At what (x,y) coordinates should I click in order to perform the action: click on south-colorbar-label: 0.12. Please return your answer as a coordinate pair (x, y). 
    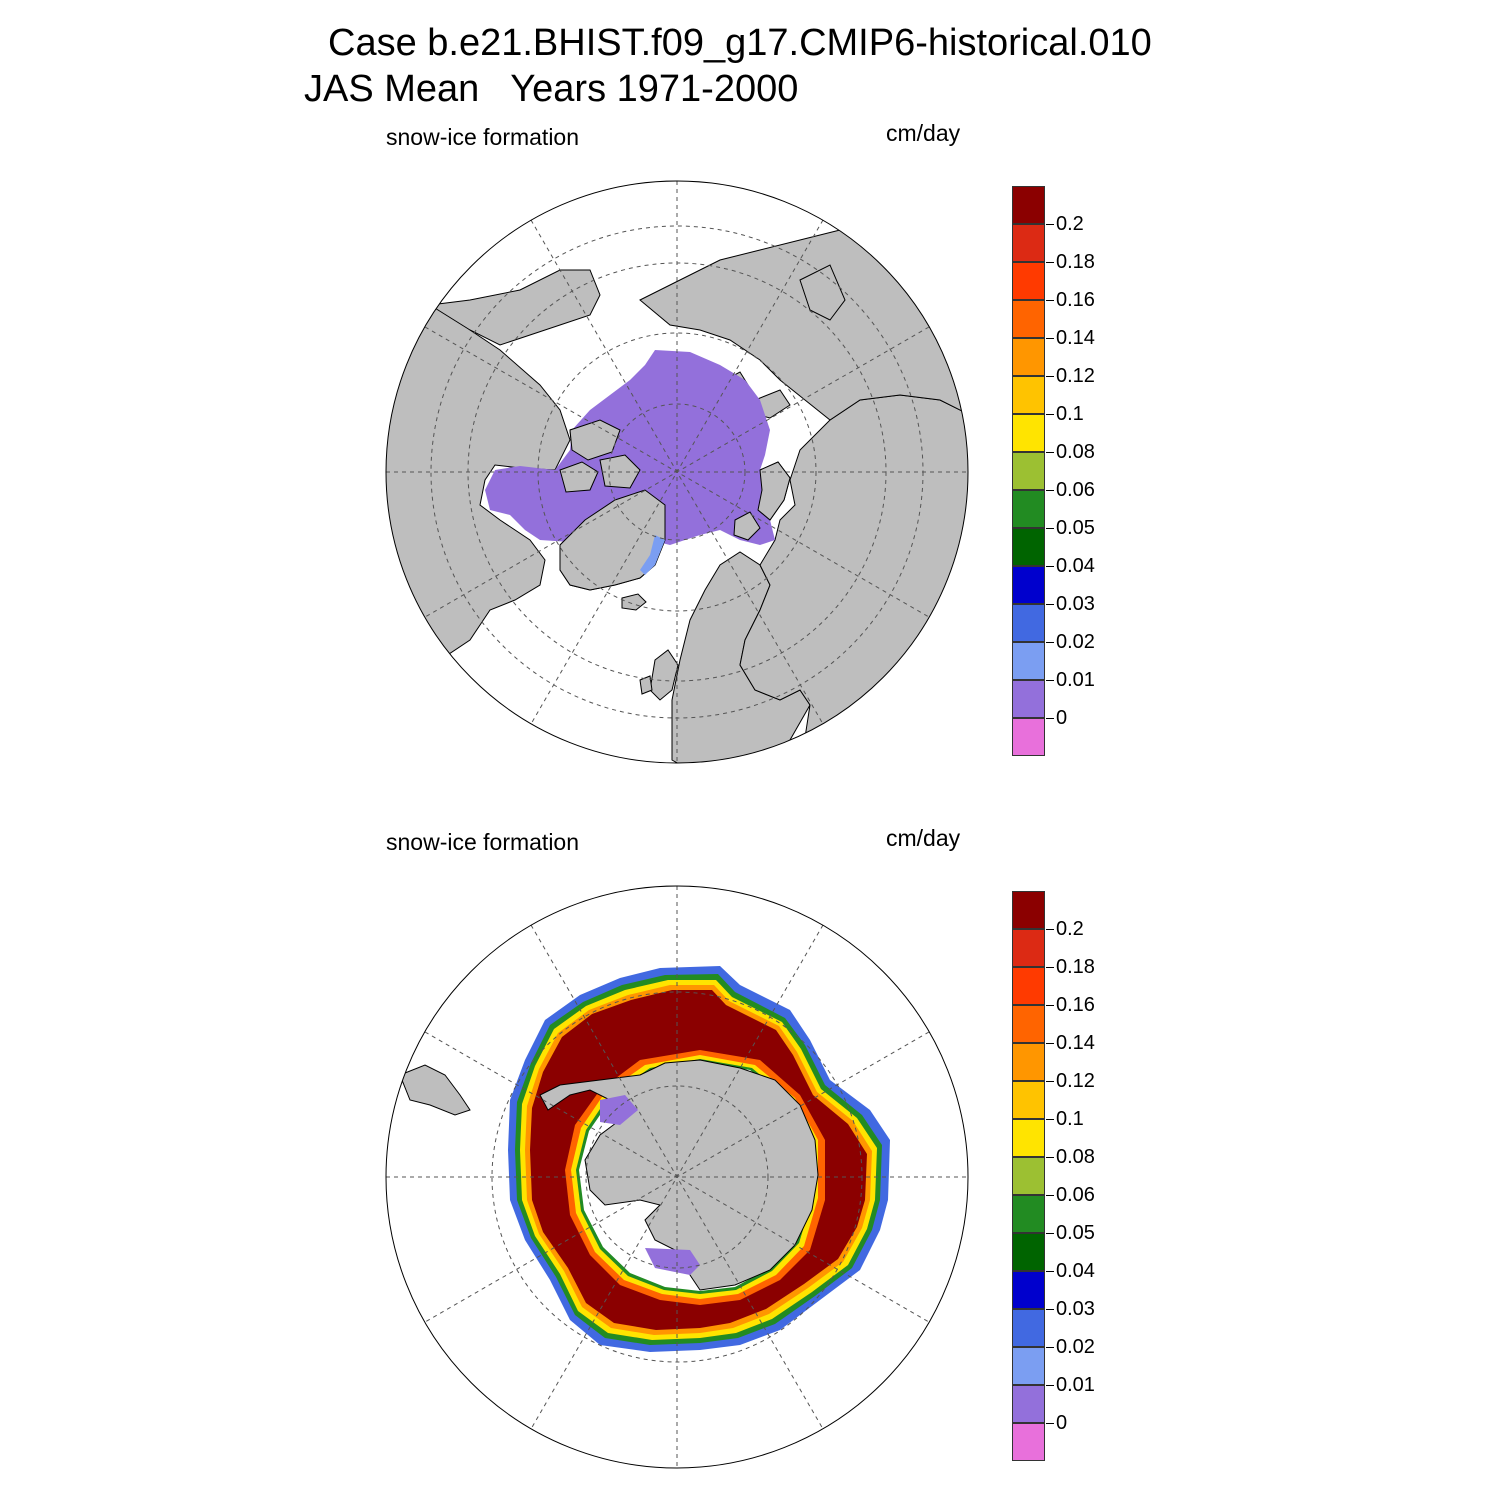
    Looking at the image, I should click on (1075, 1081).